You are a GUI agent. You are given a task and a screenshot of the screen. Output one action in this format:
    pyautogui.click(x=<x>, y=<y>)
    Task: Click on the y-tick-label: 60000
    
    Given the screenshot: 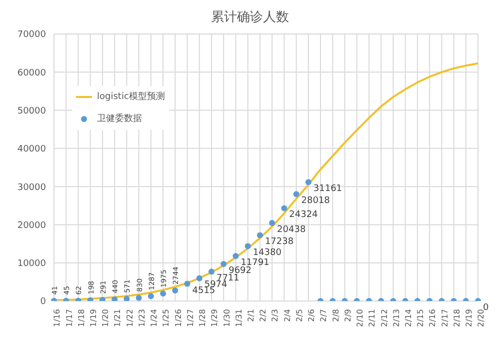 What is the action you would take?
    pyautogui.click(x=31, y=73)
    